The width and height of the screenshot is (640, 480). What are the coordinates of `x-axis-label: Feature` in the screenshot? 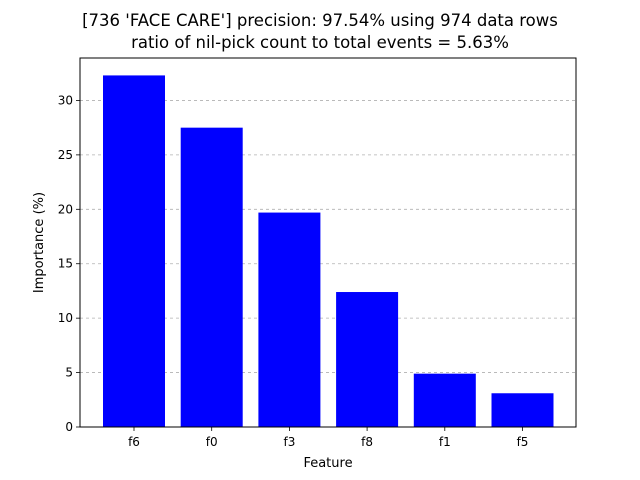 It's located at (327, 463).